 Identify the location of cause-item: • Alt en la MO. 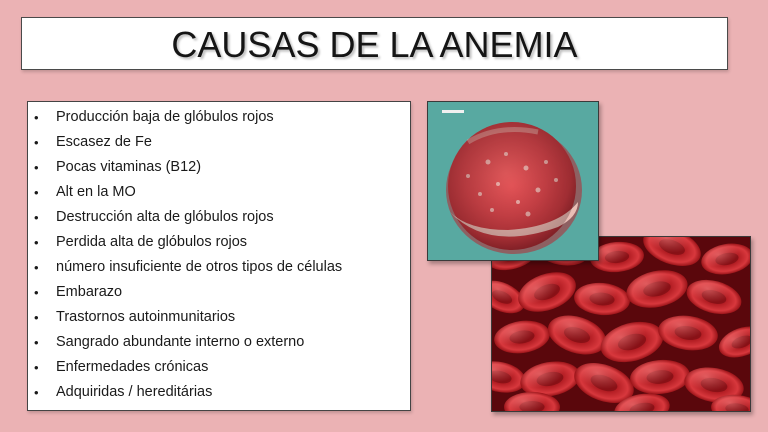
(219, 192).